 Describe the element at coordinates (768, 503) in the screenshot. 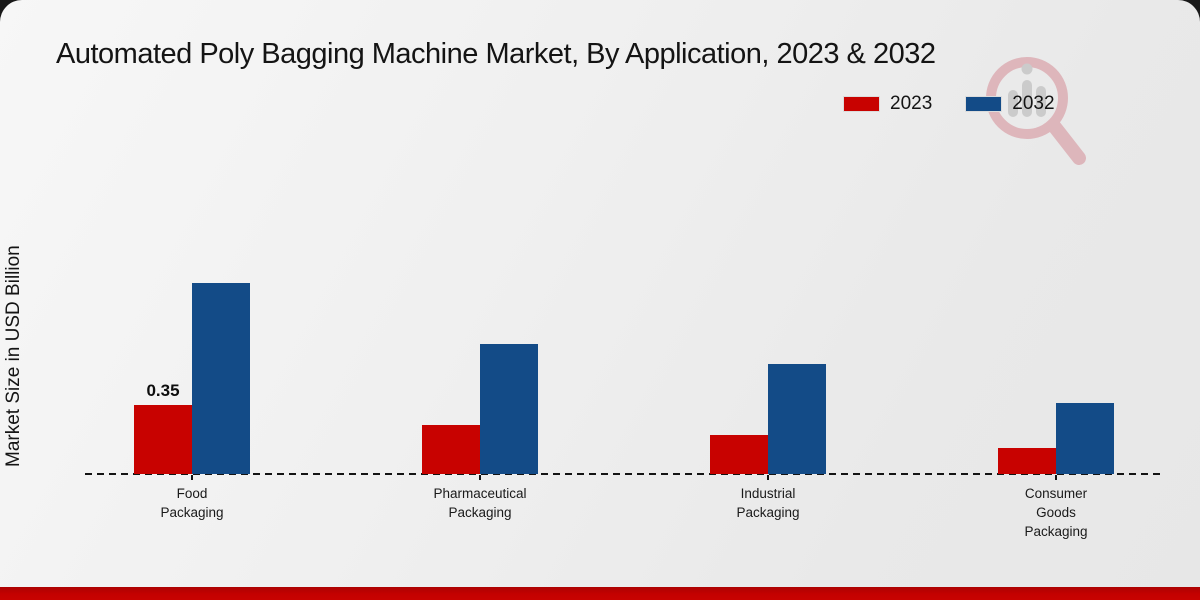

I see `category-label-2: Industrial Packaging` at that location.